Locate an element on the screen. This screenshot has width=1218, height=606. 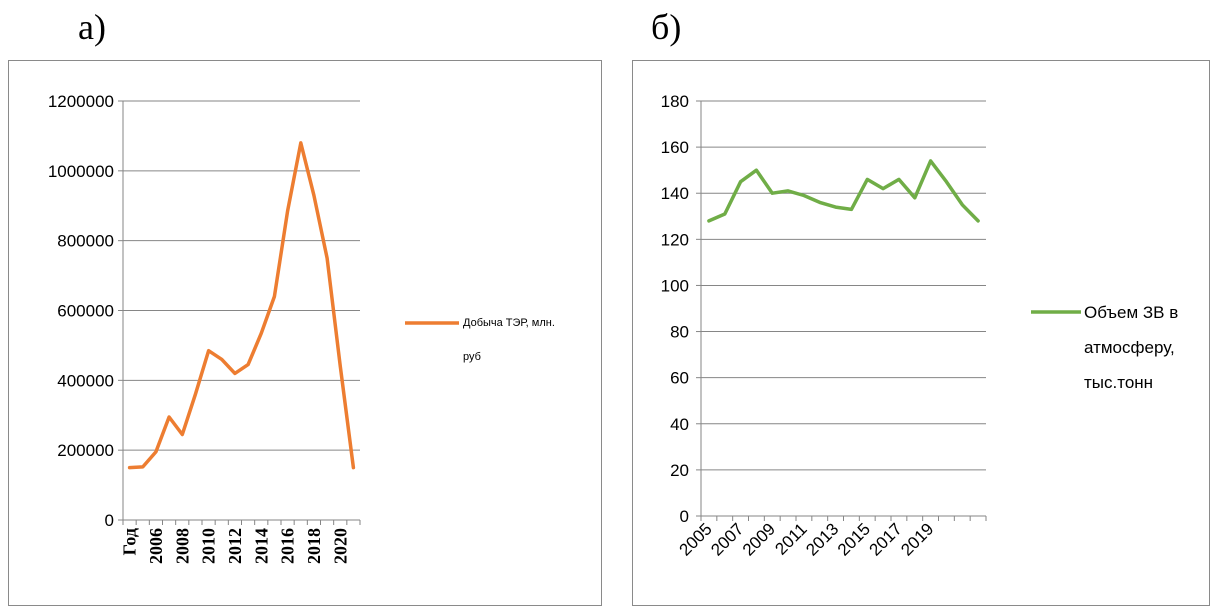
y-tick-label: 1000000 is located at coordinates (81, 171).